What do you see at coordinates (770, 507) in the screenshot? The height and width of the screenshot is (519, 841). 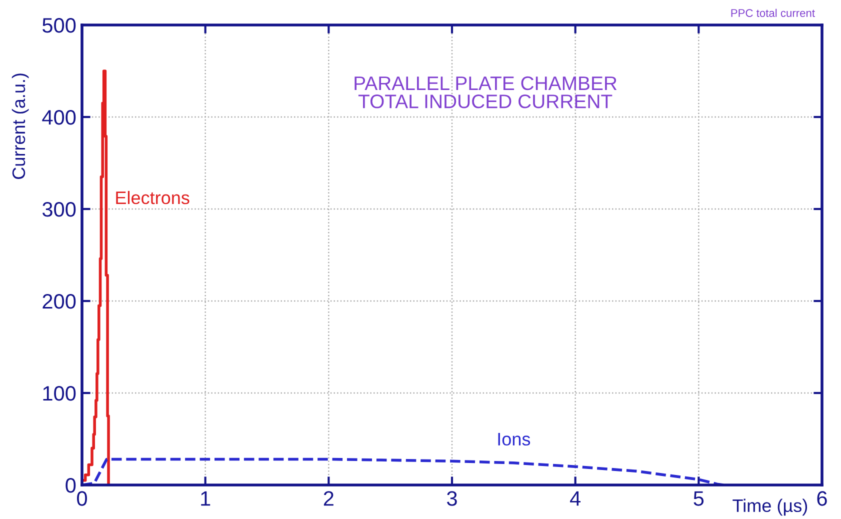 I see `x-axis-title: Time (µs)` at bounding box center [770, 507].